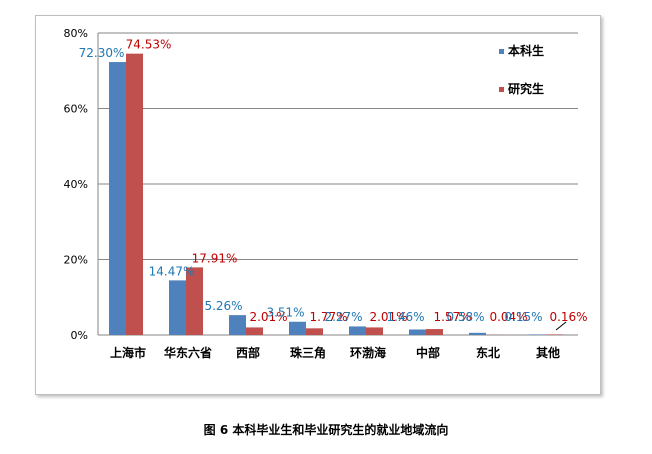 The width and height of the screenshot is (652, 454). What do you see at coordinates (172, 271) in the screenshot?
I see `data-label: 14.47%` at bounding box center [172, 271].